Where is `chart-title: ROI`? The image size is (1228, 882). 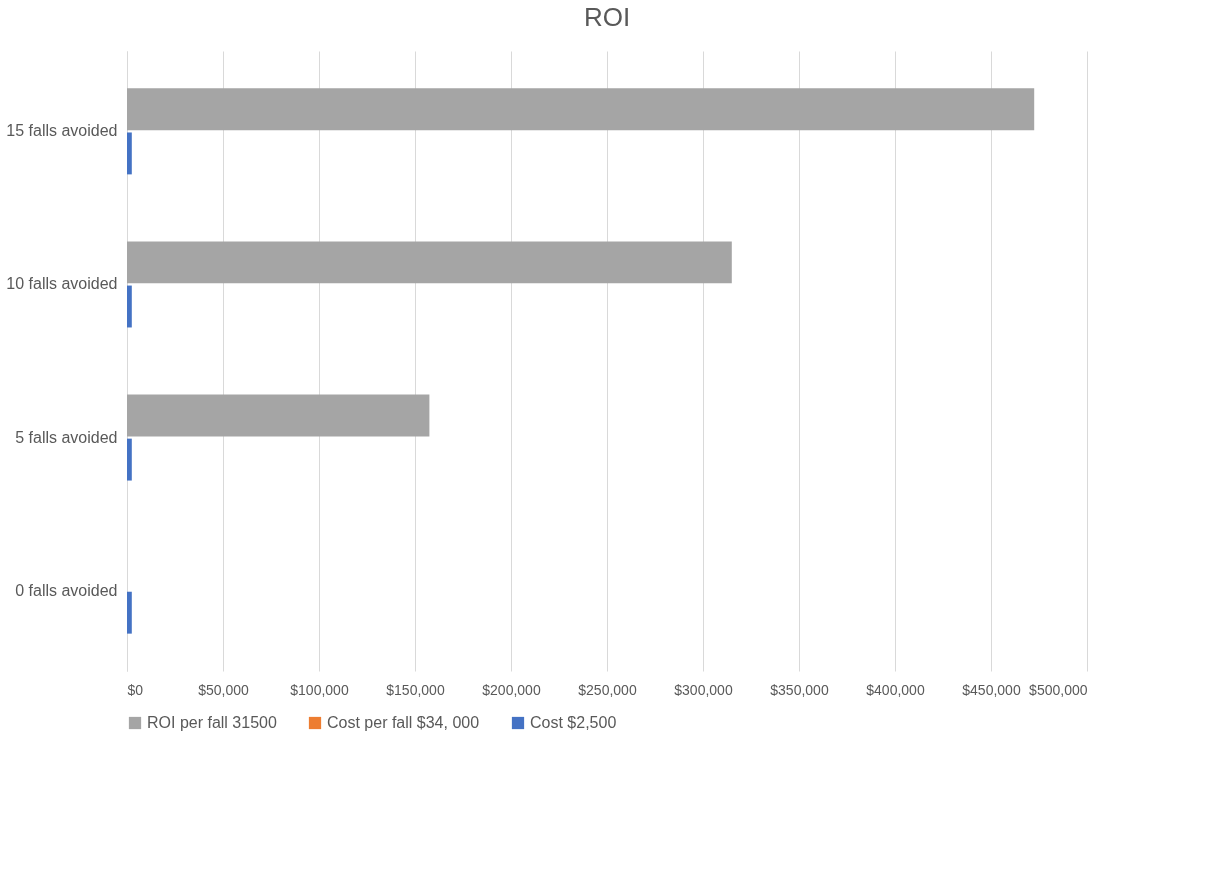
chart-title: ROI is located at coordinates (607, 17).